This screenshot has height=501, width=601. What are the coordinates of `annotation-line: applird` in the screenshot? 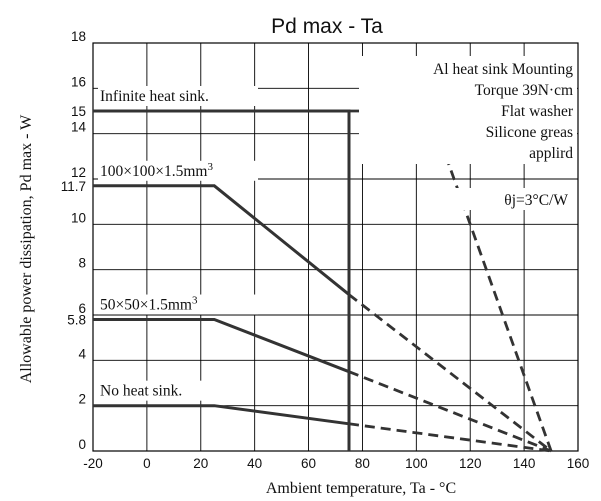 It's located at (551, 153).